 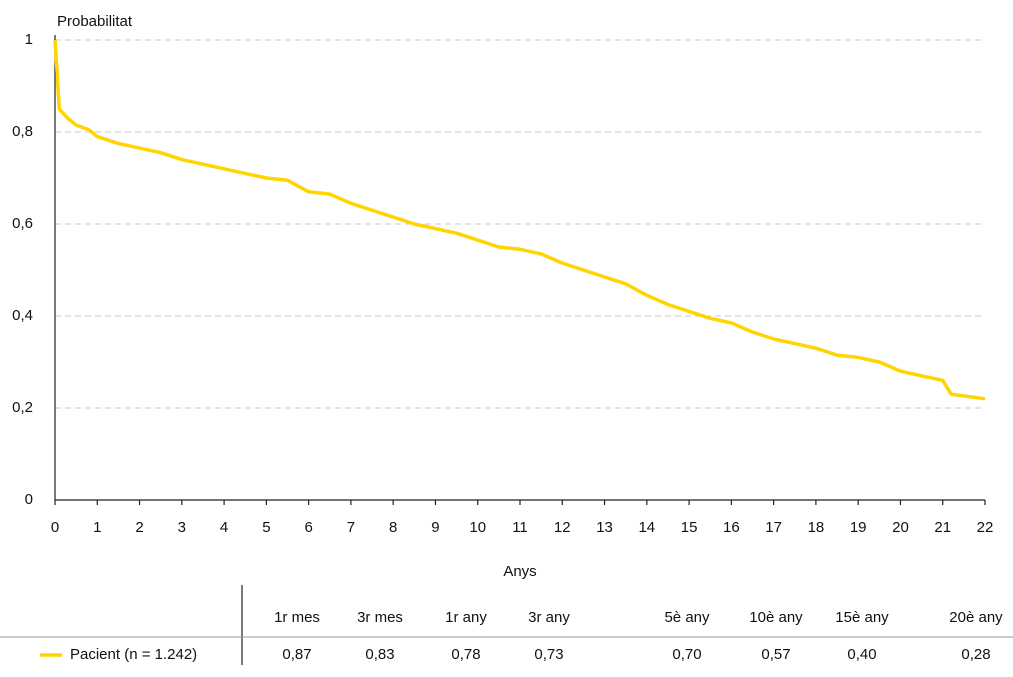 What do you see at coordinates (646, 527) in the screenshot?
I see `x-tick-label: 14` at bounding box center [646, 527].